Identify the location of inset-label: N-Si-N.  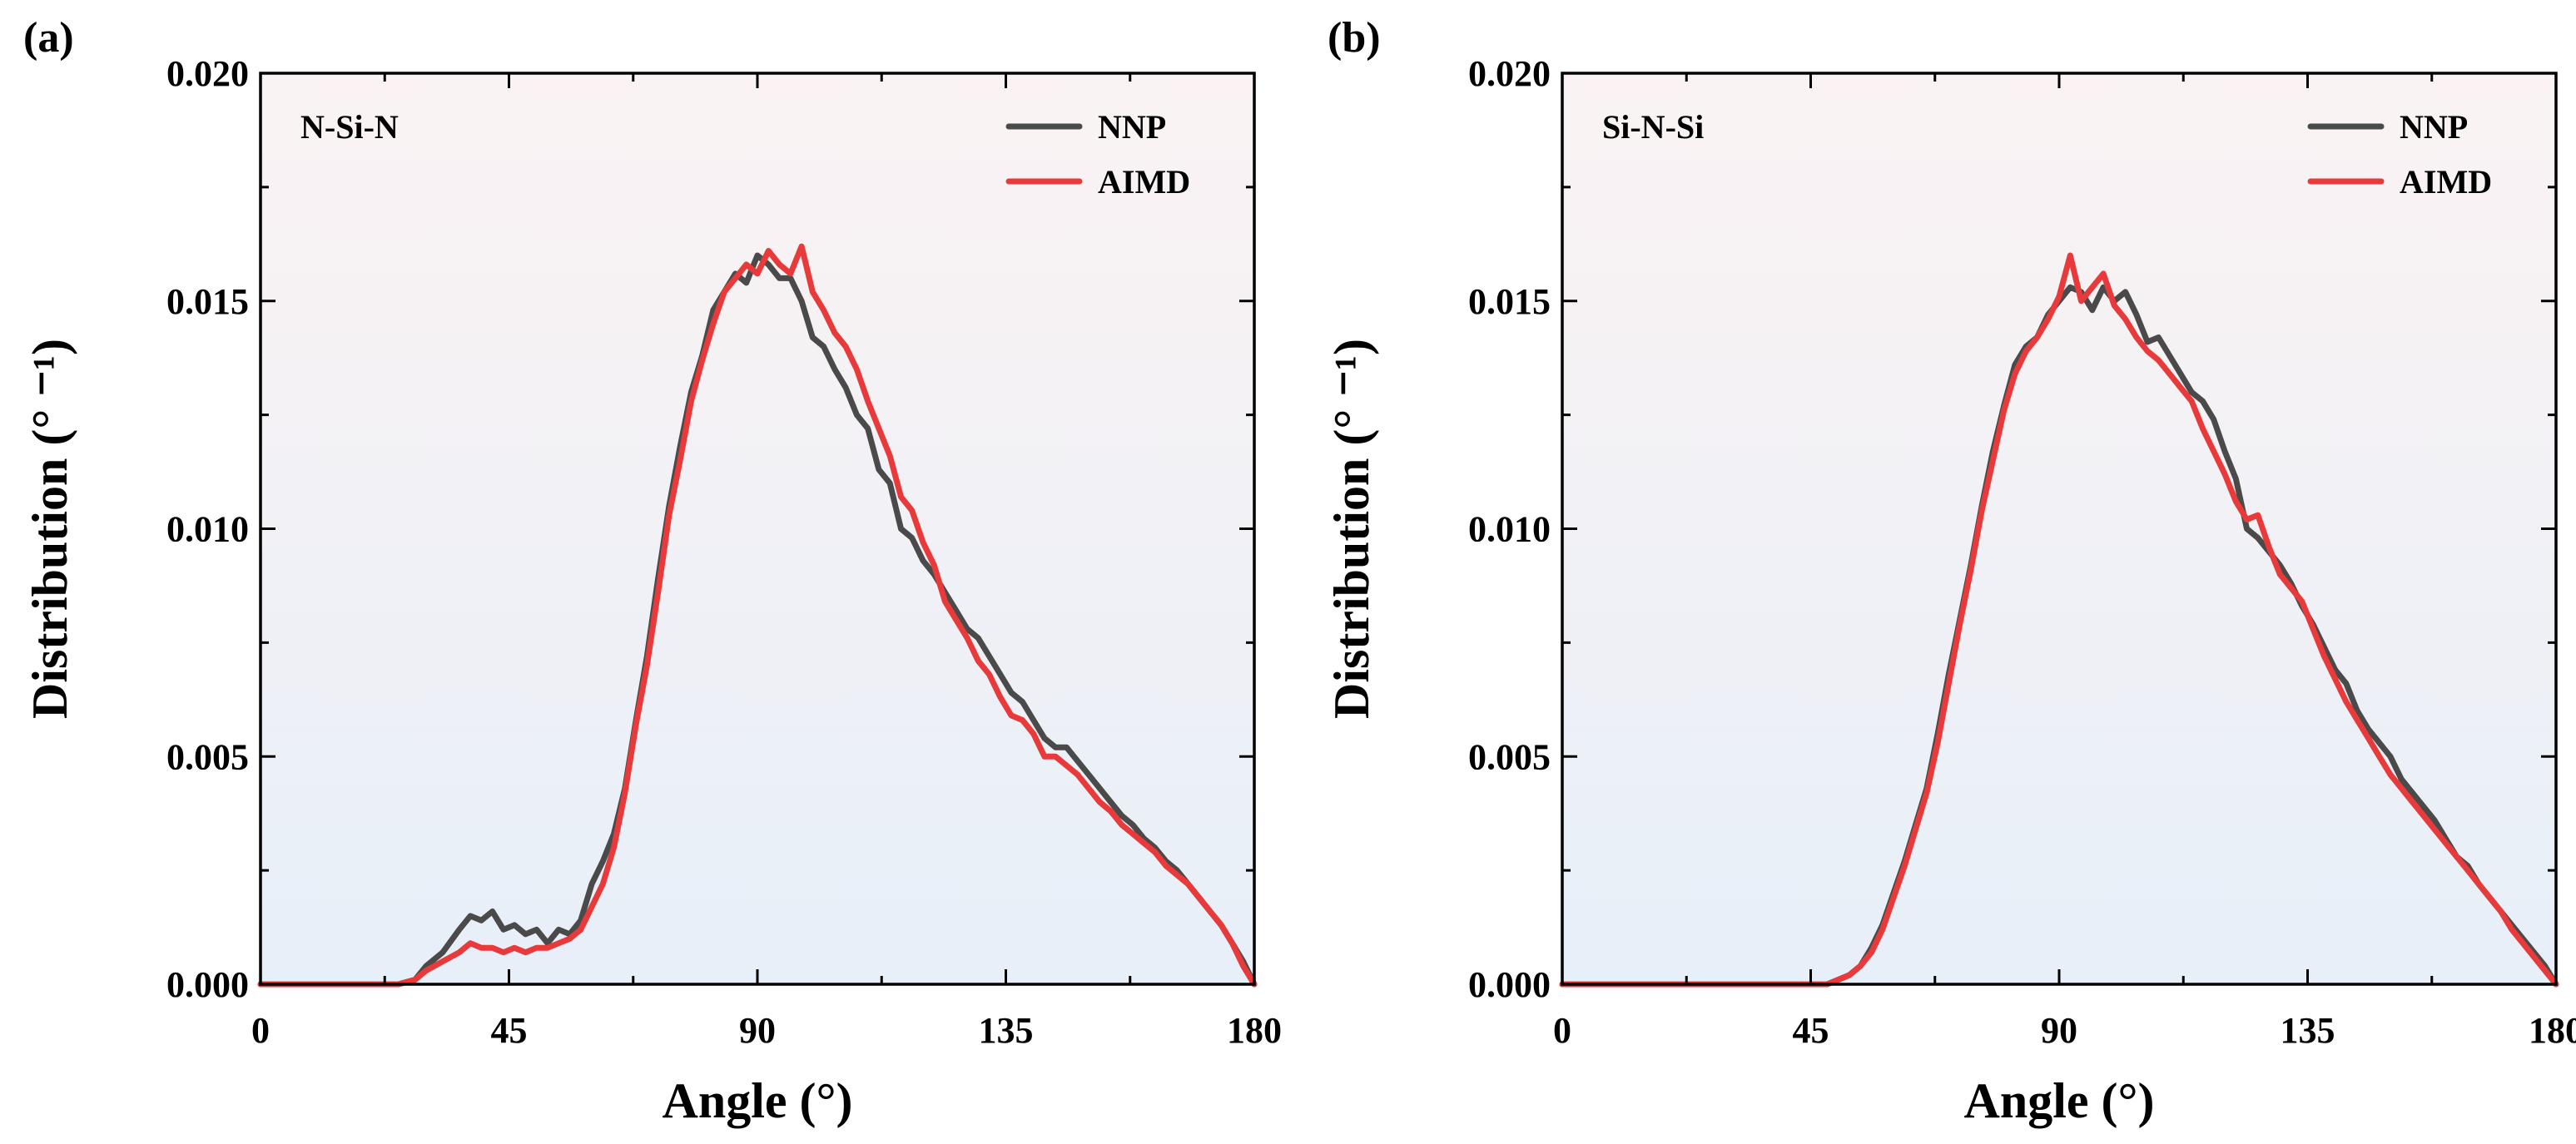
(349, 127).